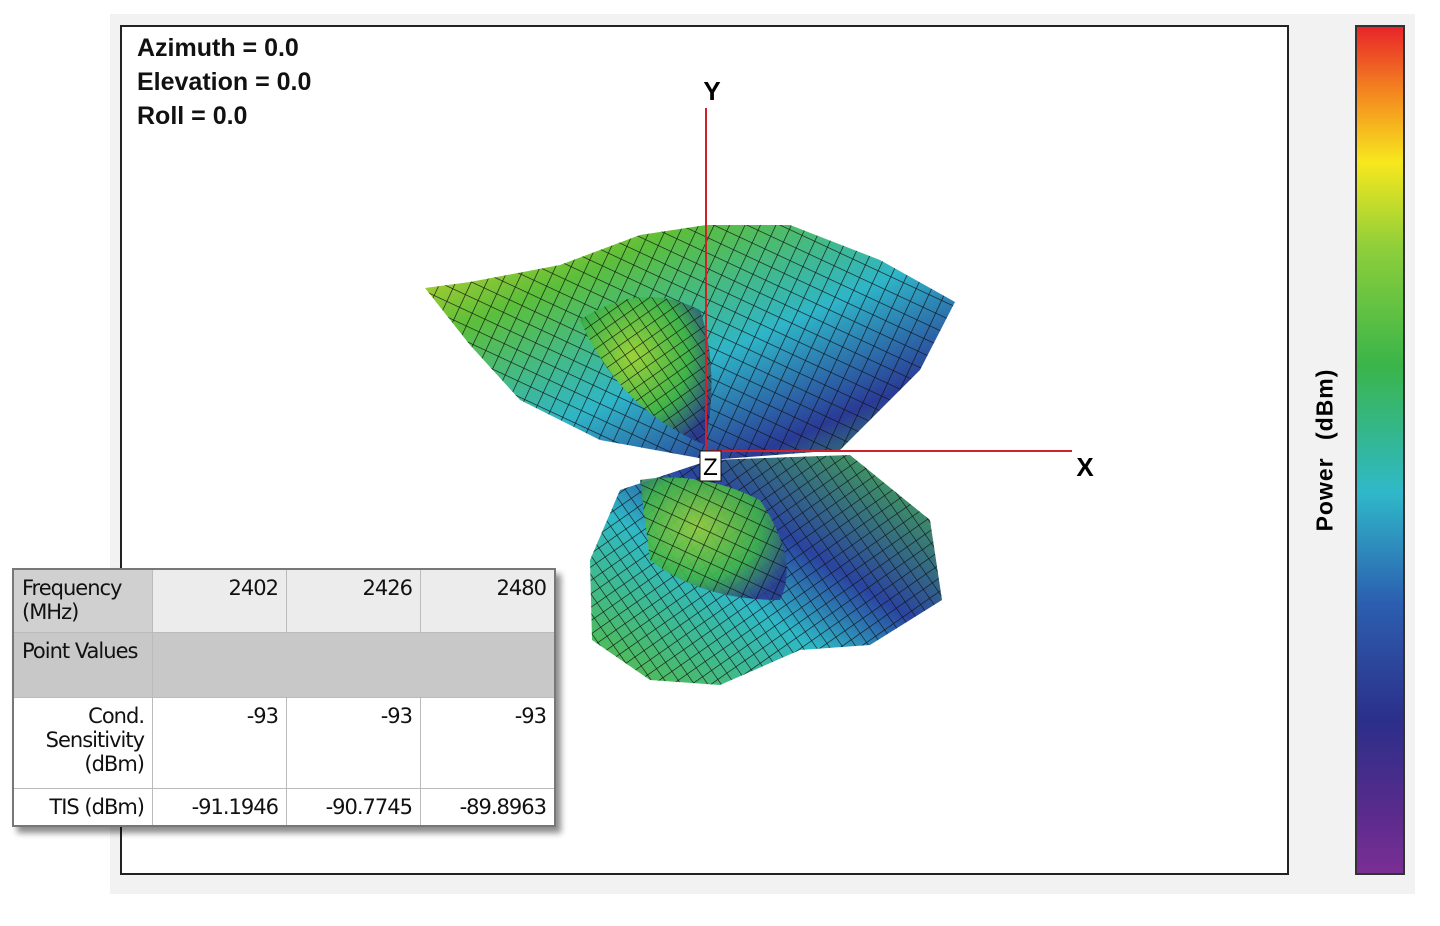 This screenshot has width=1440, height=926. Describe the element at coordinates (82, 600) in the screenshot. I see `header-cell: Frequency (MHz)` at that location.